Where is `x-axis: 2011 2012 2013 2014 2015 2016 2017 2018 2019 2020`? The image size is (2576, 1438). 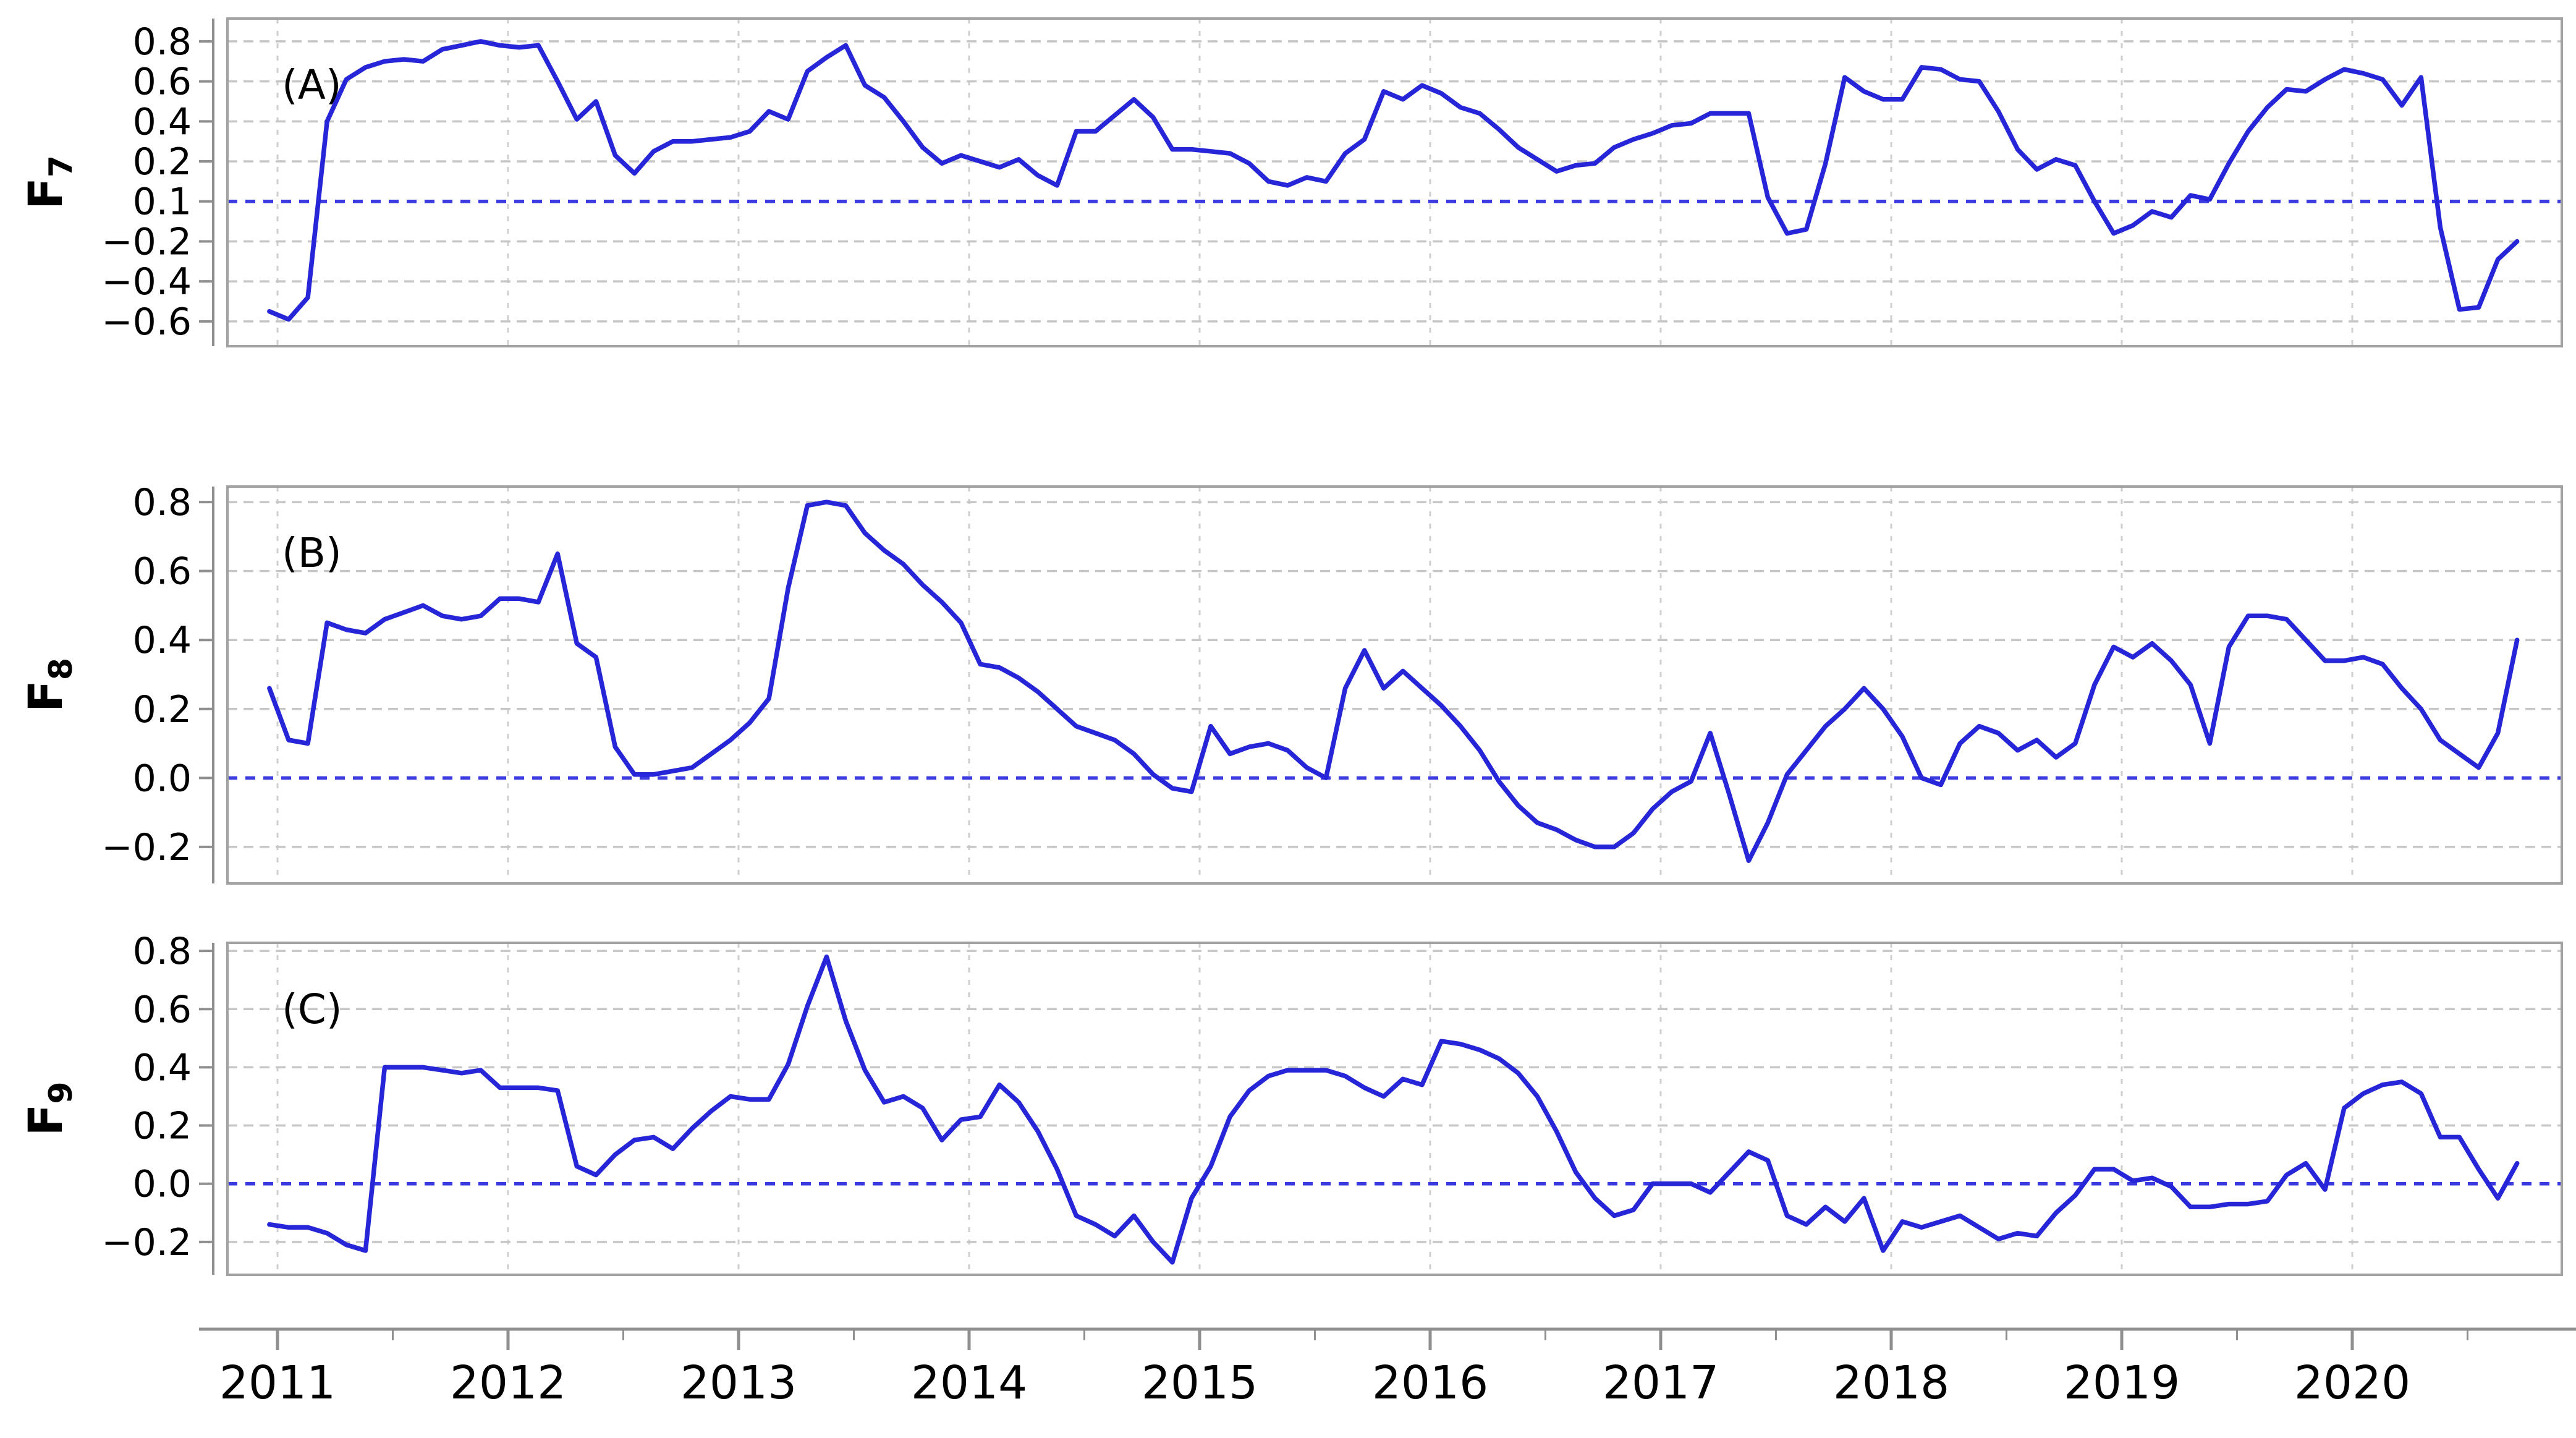 x-axis: 2011 2012 2013 2014 2015 2016 2017 2018 2019 2020 is located at coordinates (1387, 1368).